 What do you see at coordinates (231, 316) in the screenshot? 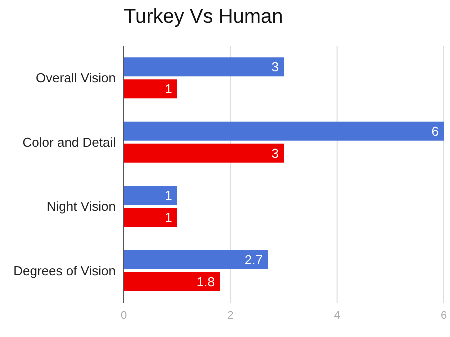
I see `x-tick-label: 2` at bounding box center [231, 316].